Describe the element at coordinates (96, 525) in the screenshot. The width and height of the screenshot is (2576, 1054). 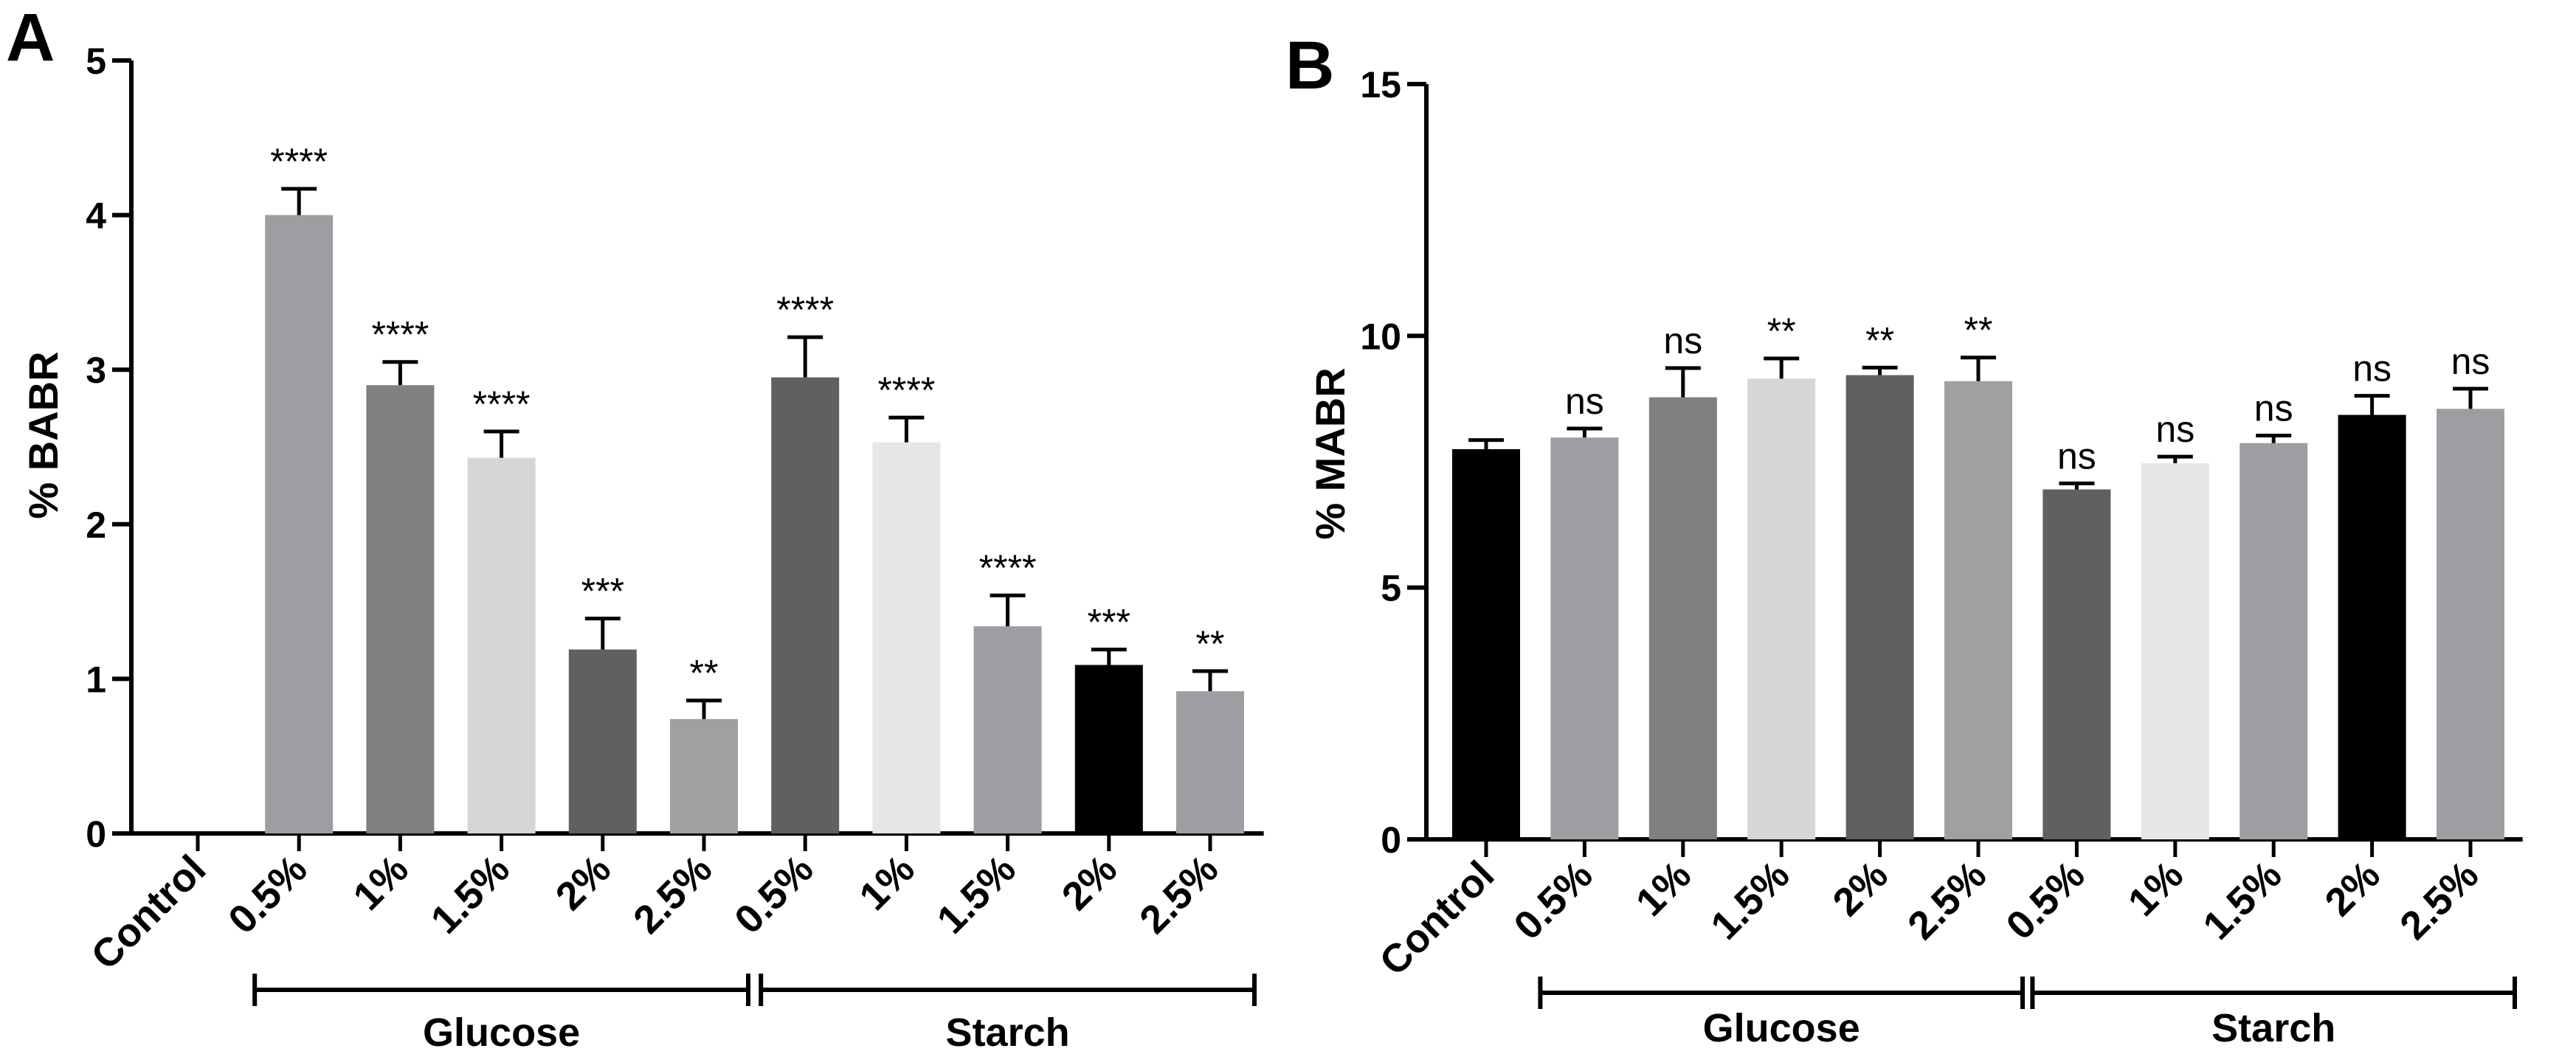
I see `y-tick-label: 2` at that location.